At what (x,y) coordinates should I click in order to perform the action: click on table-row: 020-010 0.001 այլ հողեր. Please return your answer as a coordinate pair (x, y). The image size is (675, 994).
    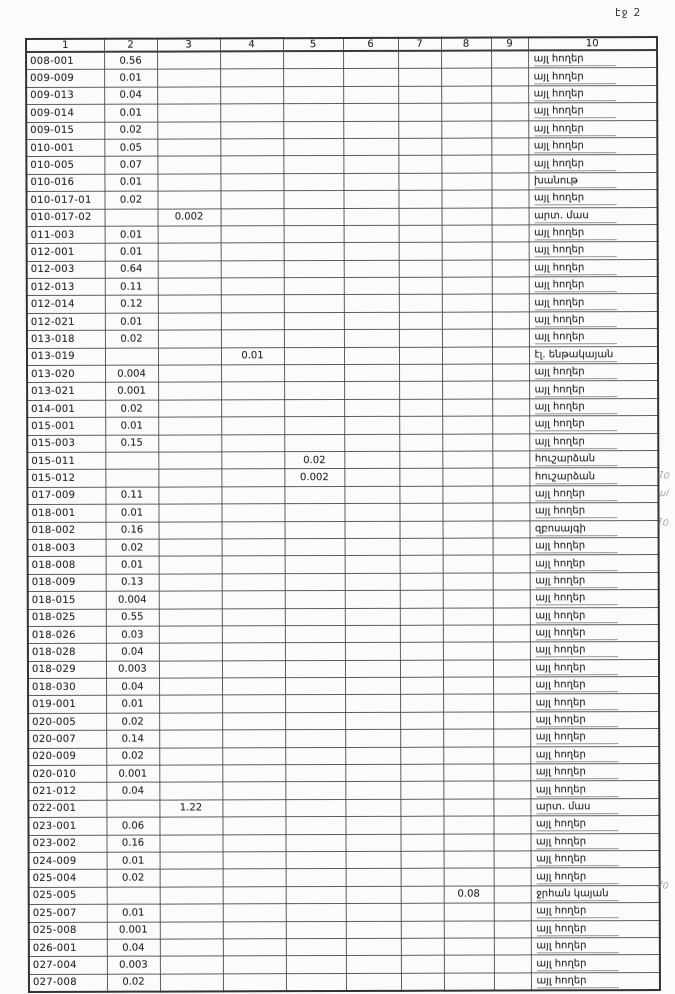
    Looking at the image, I should click on (344, 773).